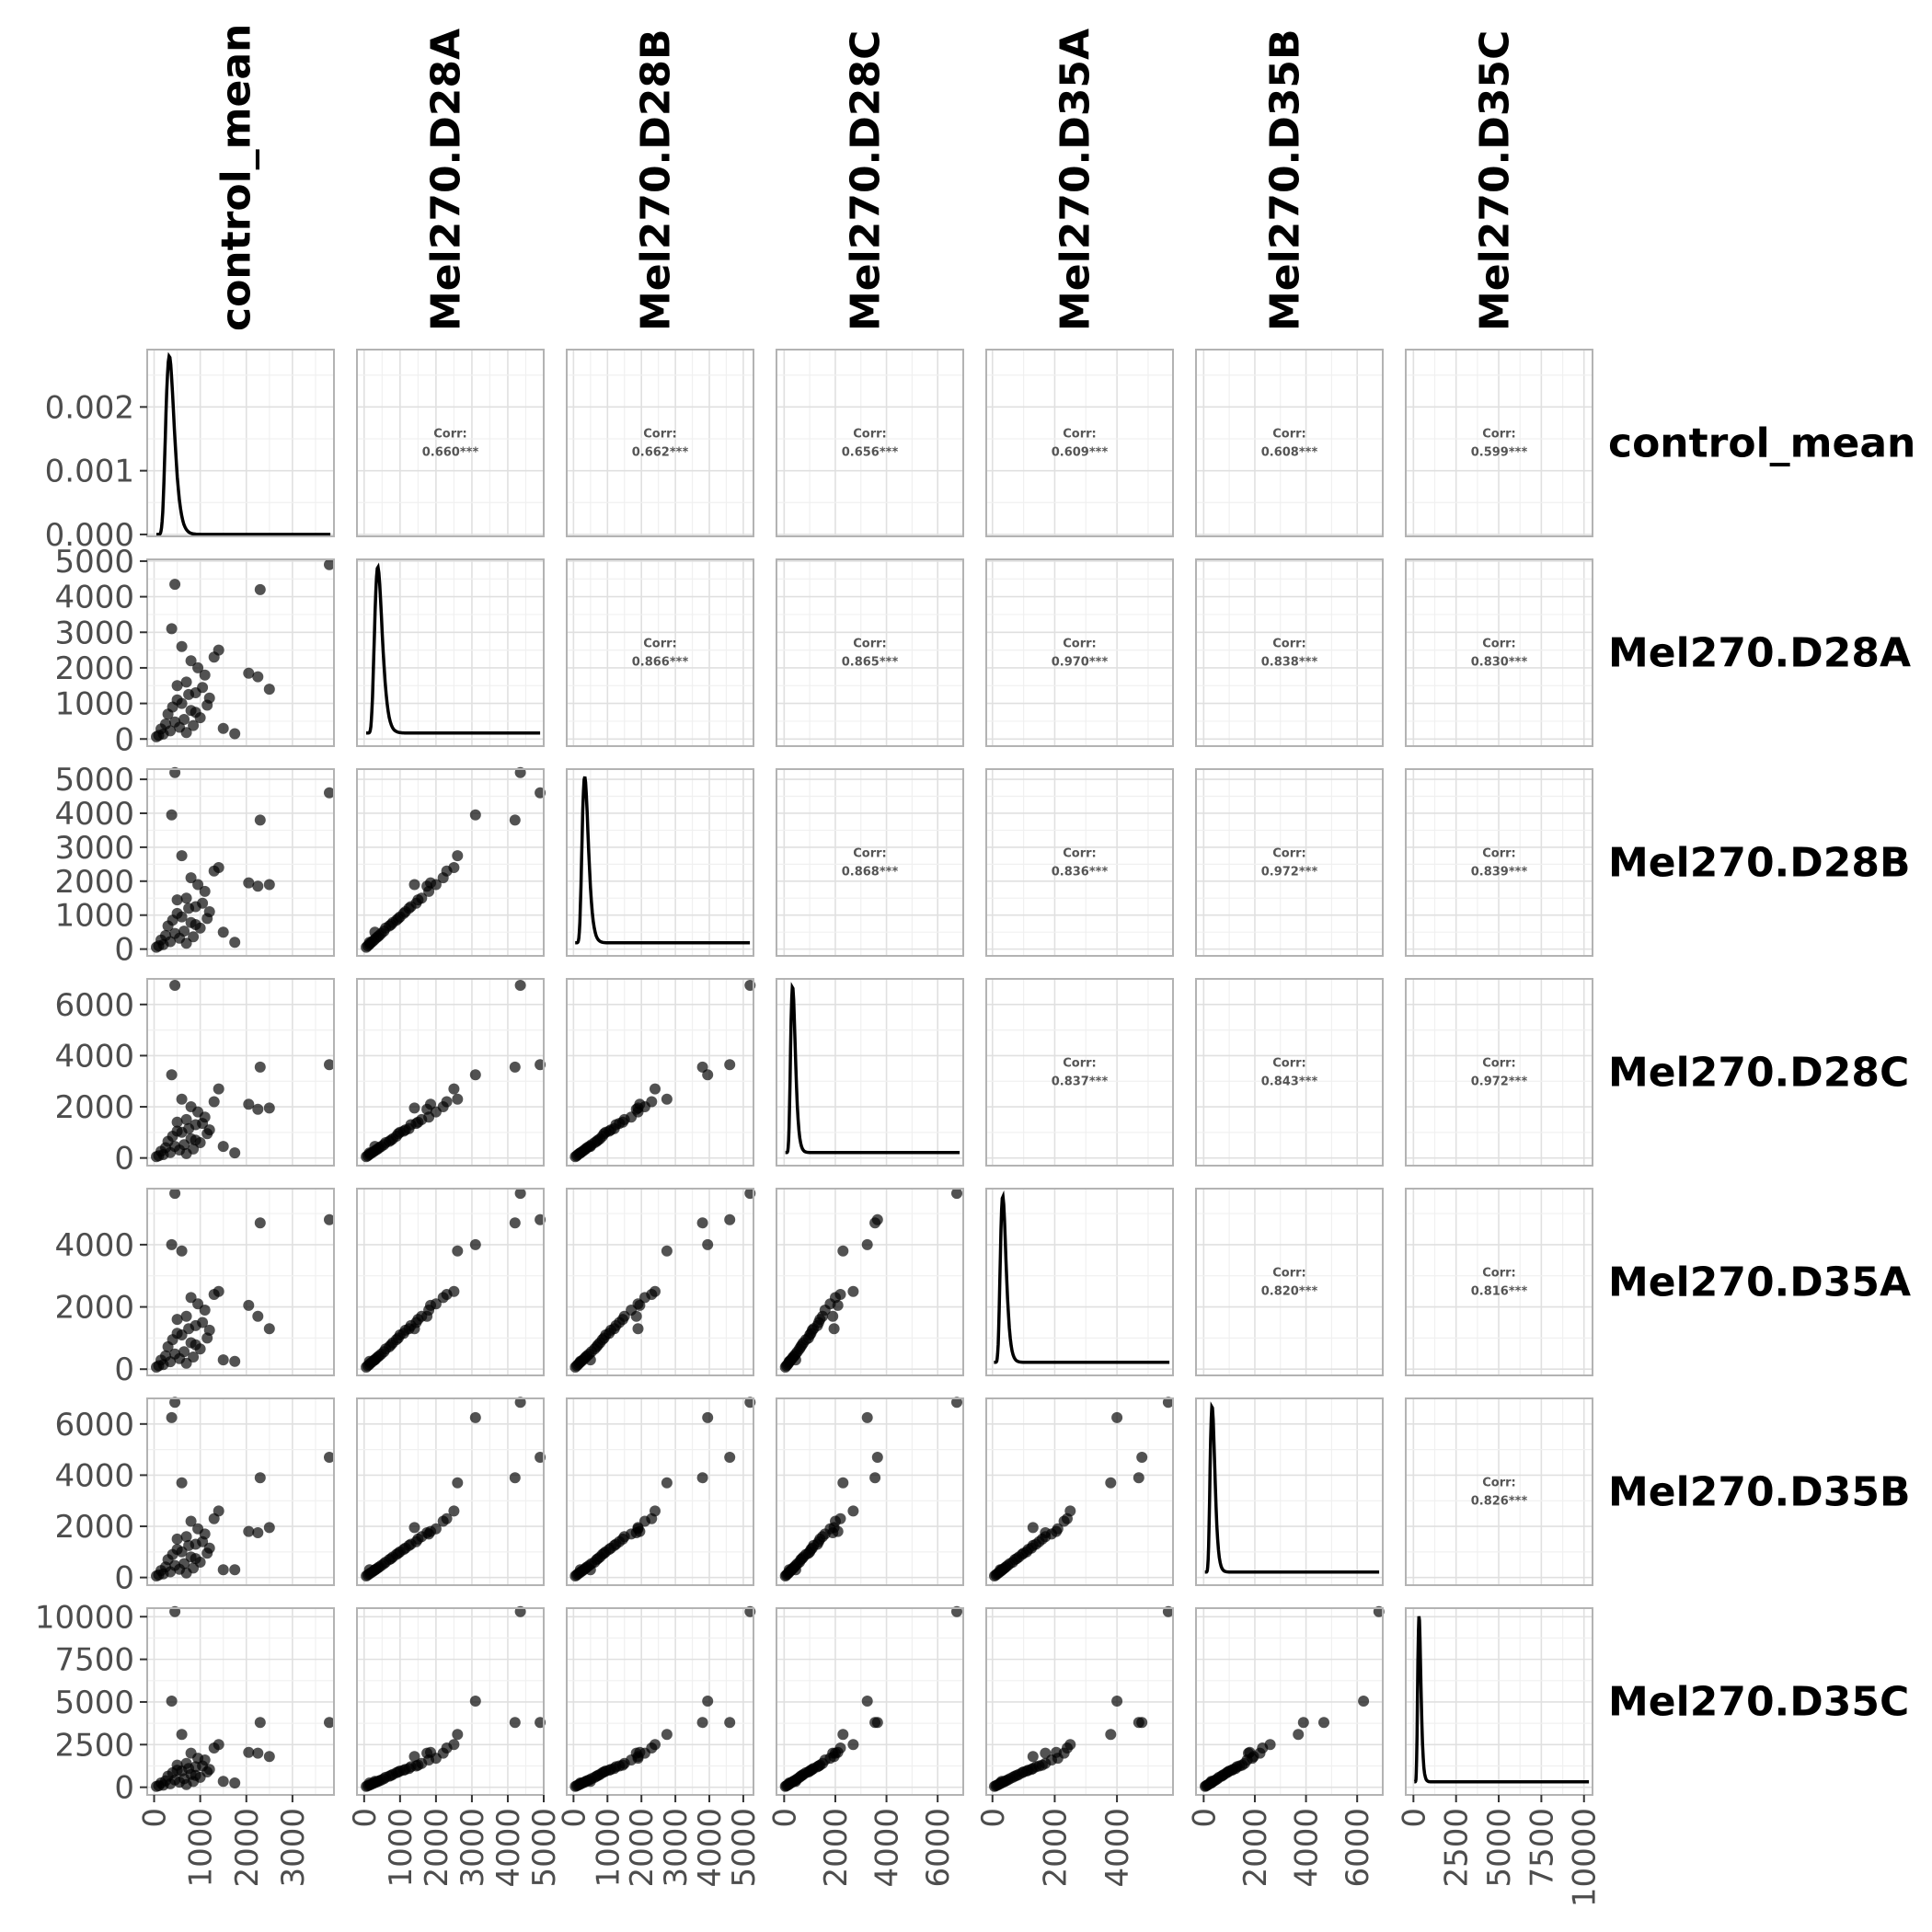 This screenshot has width=1932, height=1932. What do you see at coordinates (94, 562) in the screenshot?
I see `y-tick-label: 5000` at bounding box center [94, 562].